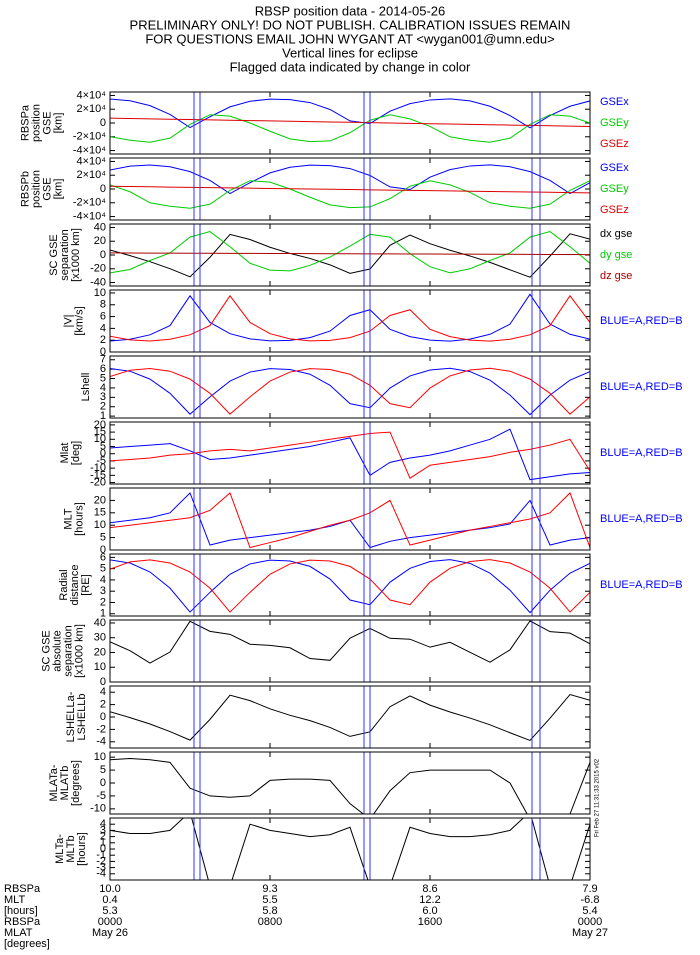 The height and width of the screenshot is (955, 700). Describe the element at coordinates (109, 900) in the screenshot. I see `footer-value: 0.4` at that location.